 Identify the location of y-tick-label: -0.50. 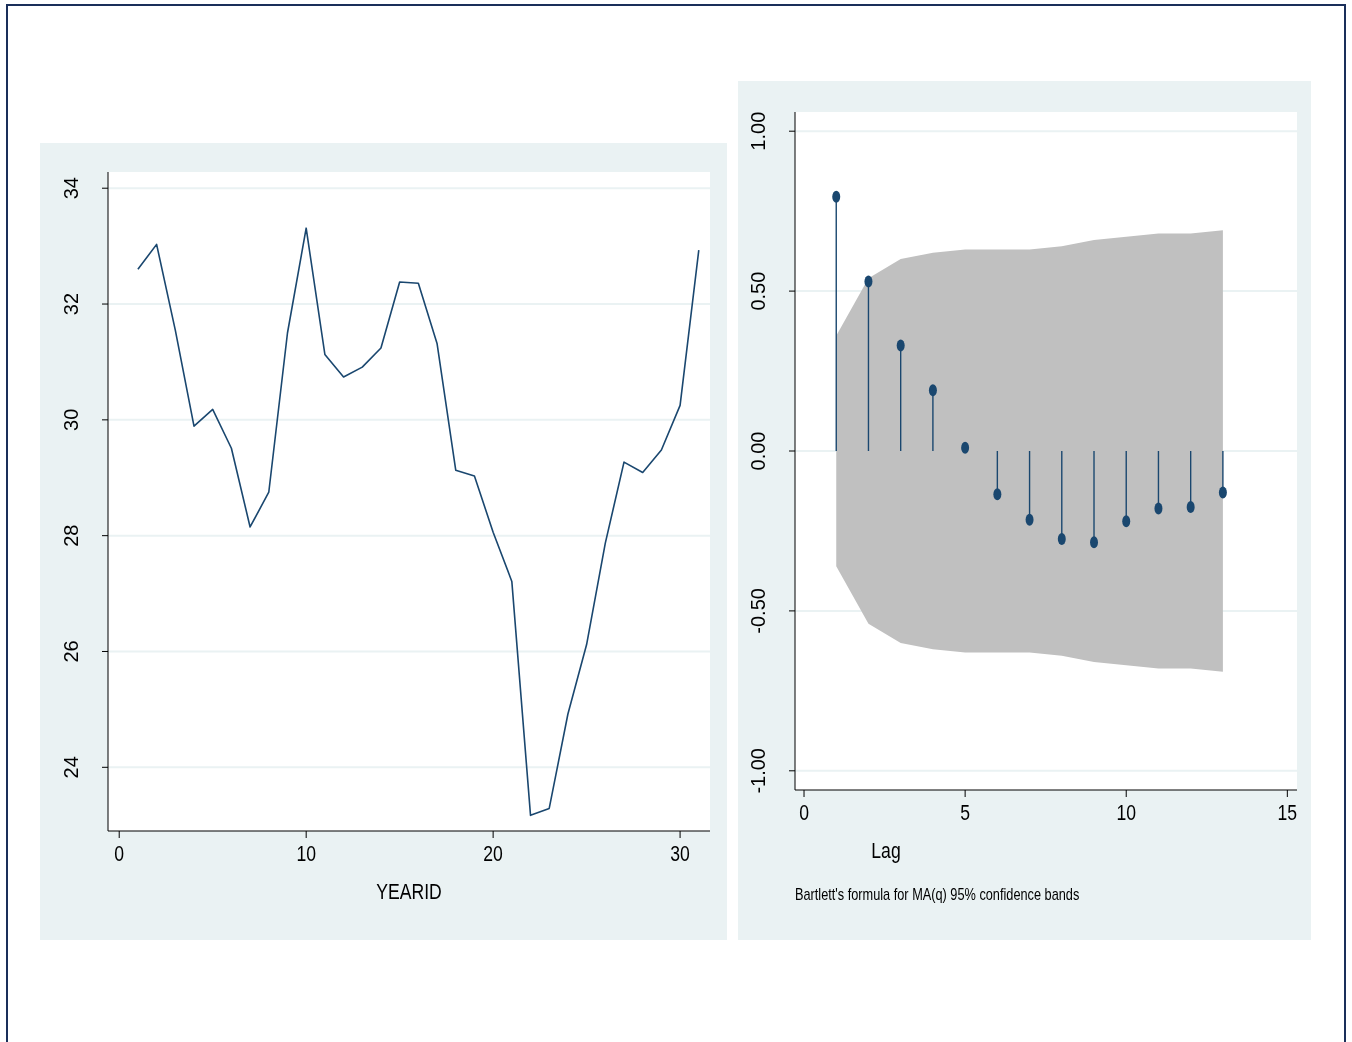
(758, 611).